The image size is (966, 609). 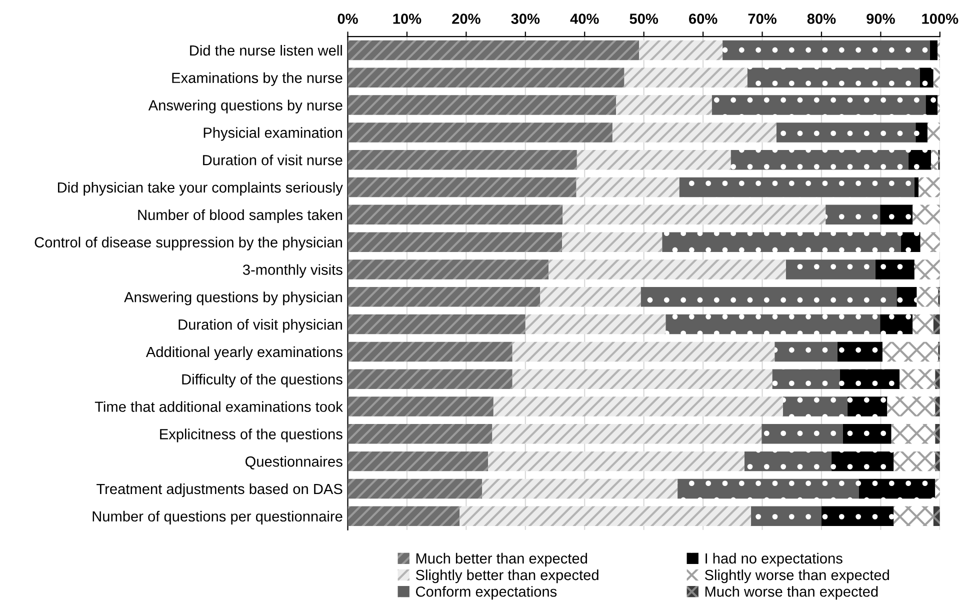 I want to click on x-tick-label: 40%, so click(x=584, y=19).